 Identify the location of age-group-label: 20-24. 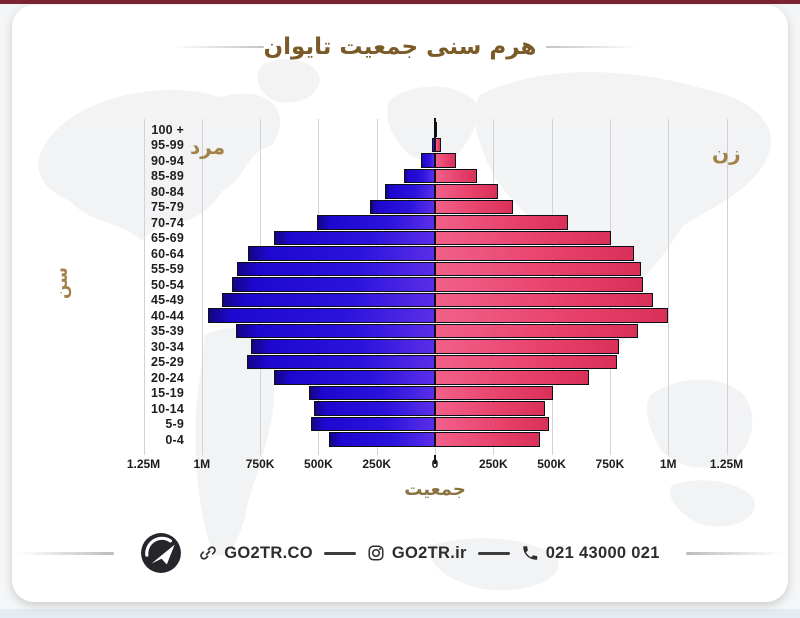
(167, 377).